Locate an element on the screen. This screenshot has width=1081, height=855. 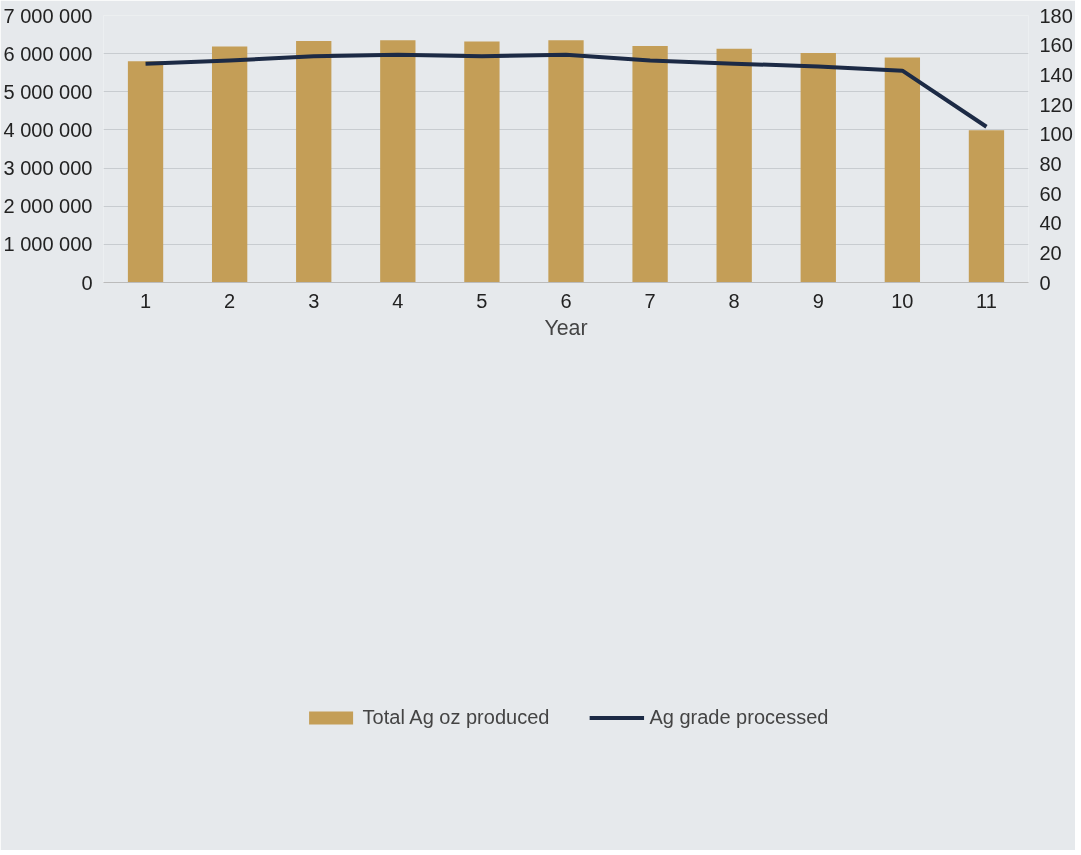
x-tick-label: 2 is located at coordinates (230, 300).